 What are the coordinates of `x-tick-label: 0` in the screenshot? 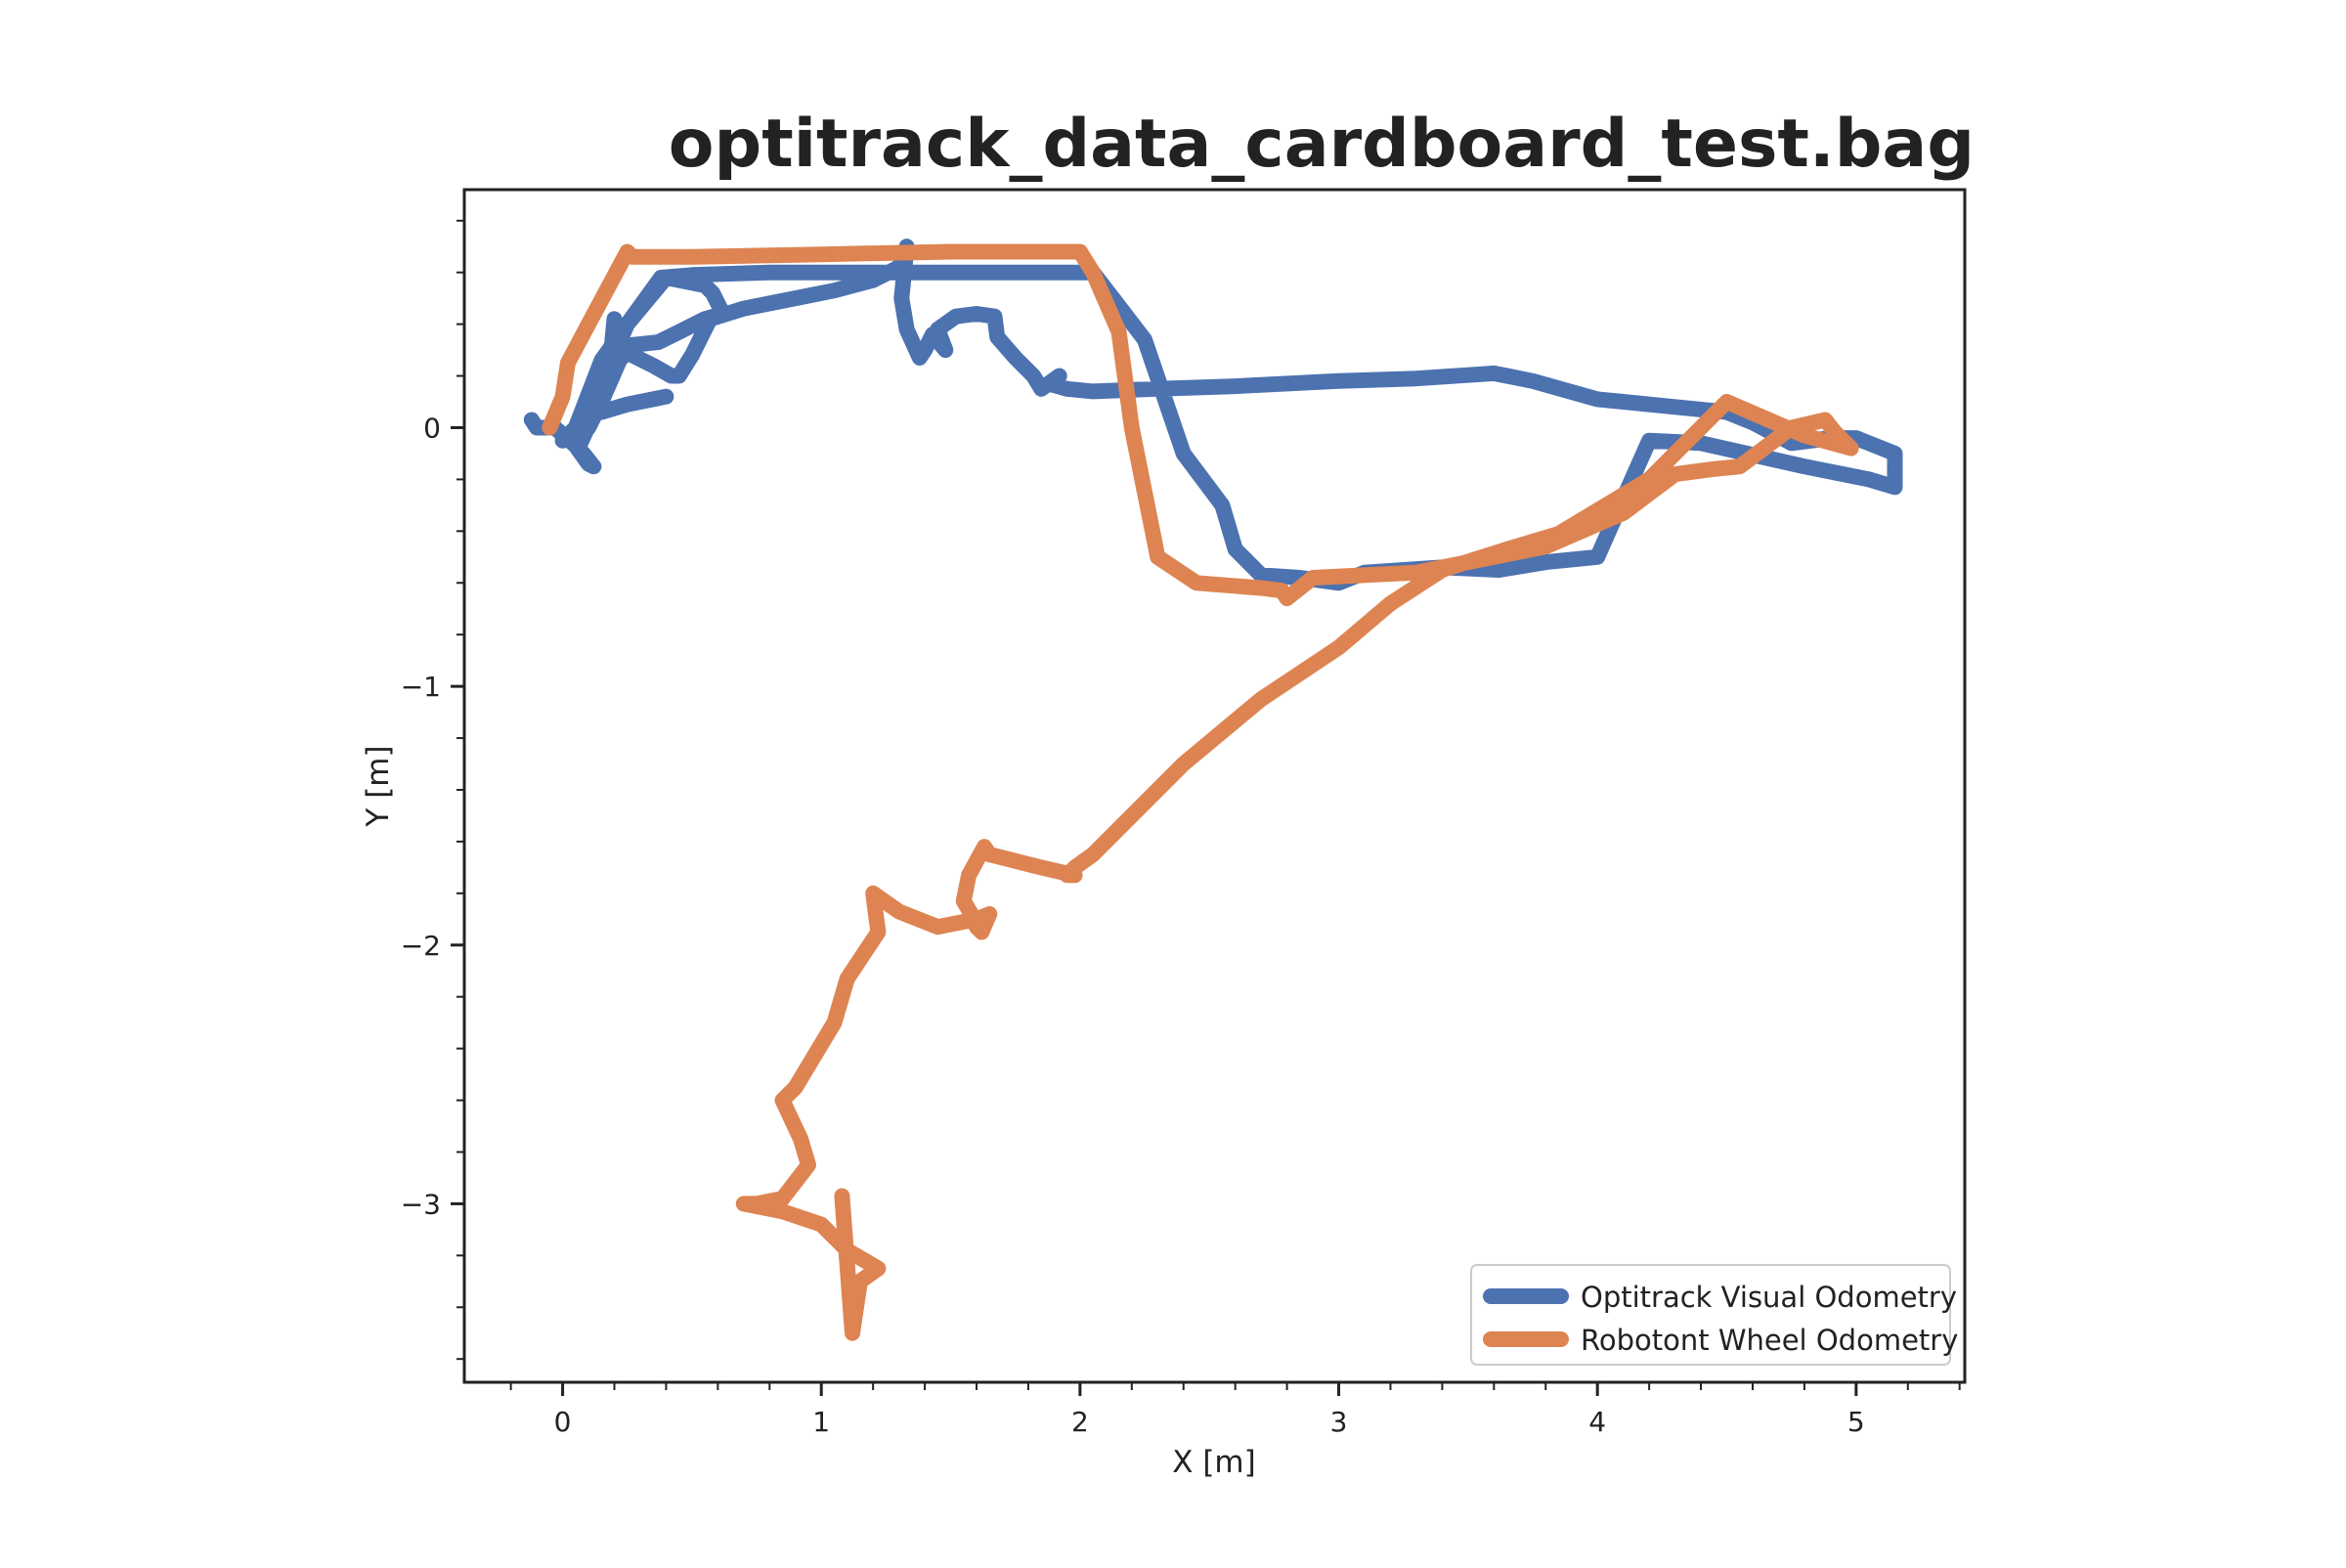 It's located at (563, 1422).